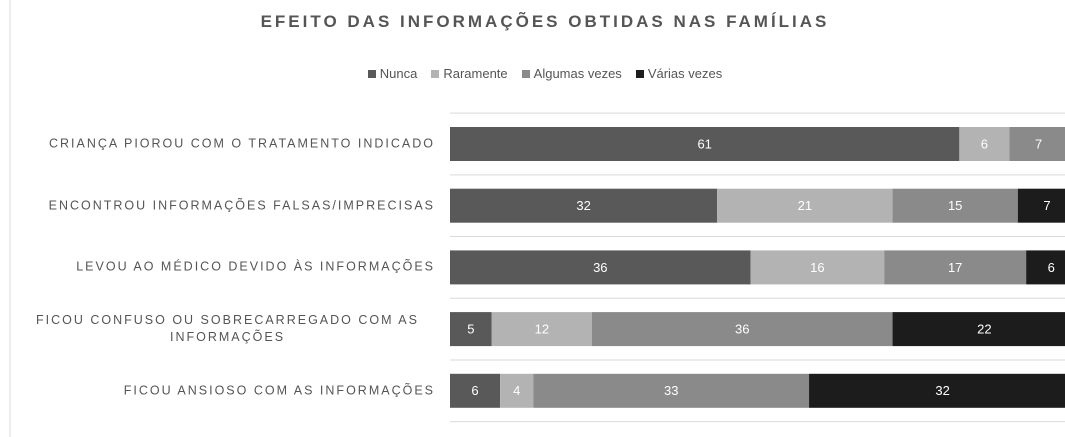  What do you see at coordinates (984, 329) in the screenshot?
I see `value-label: 22` at bounding box center [984, 329].